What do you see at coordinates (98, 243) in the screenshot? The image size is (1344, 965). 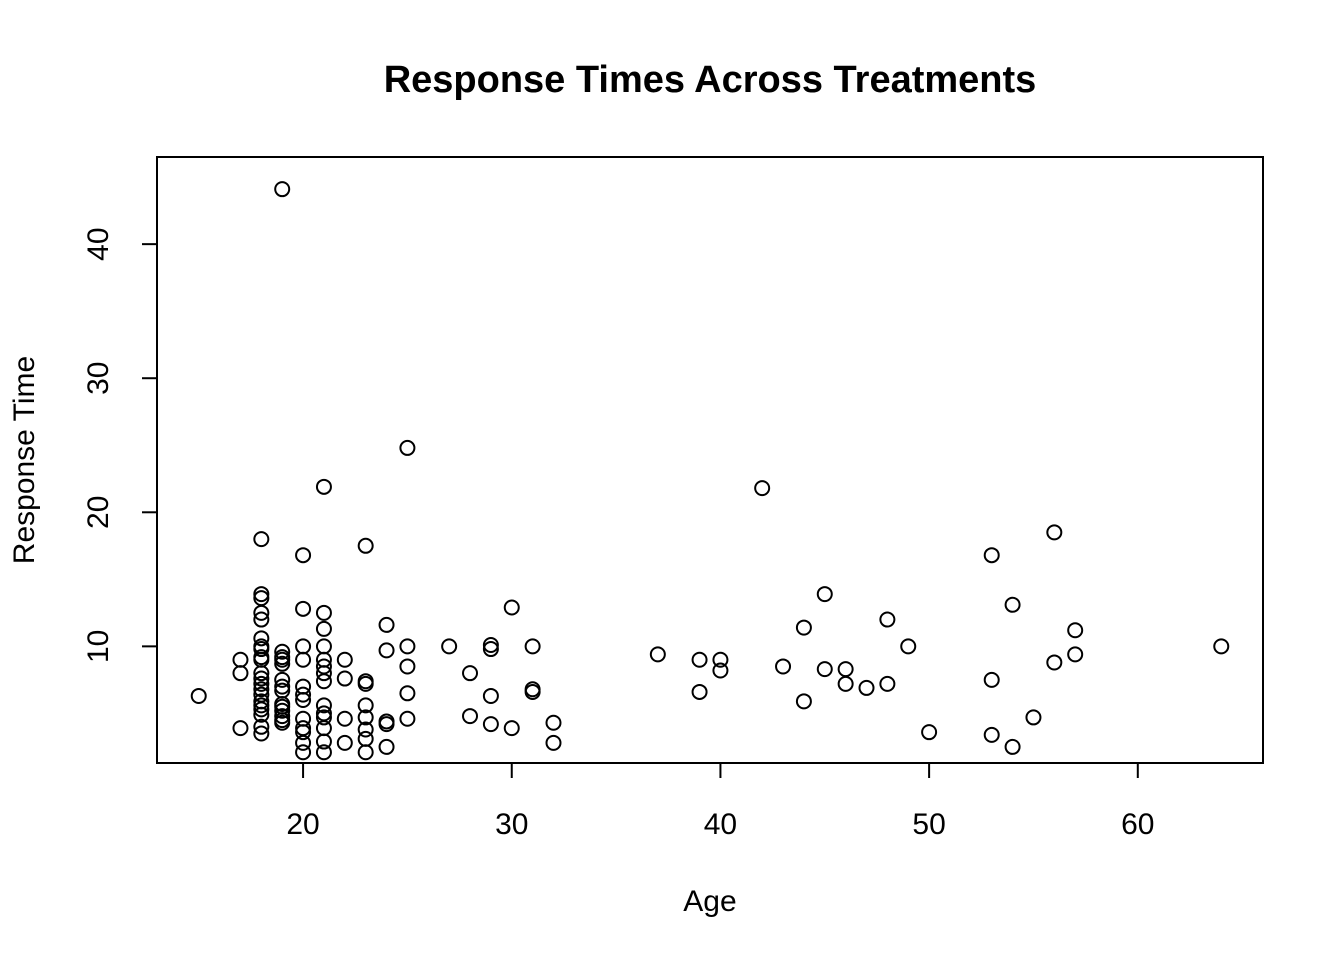 I see `y-tick-label: 40` at bounding box center [98, 243].